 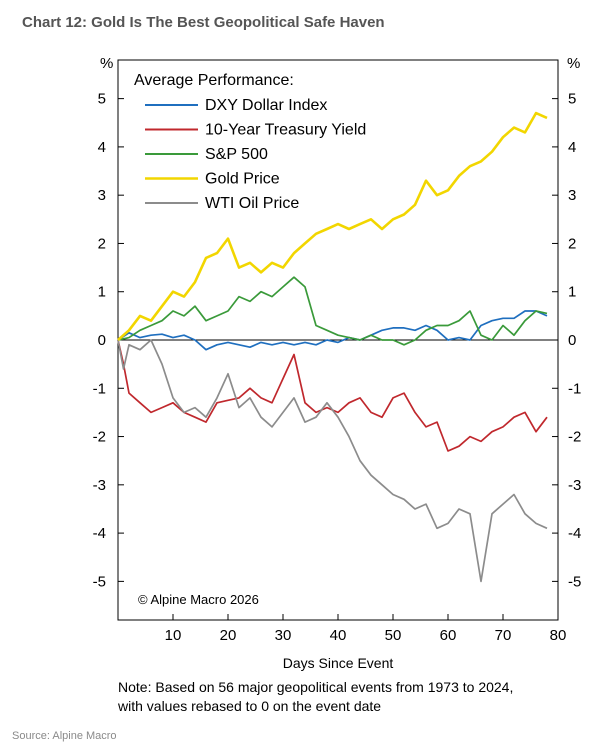 What do you see at coordinates (558, 635) in the screenshot?
I see `x-tick-label: 80` at bounding box center [558, 635].